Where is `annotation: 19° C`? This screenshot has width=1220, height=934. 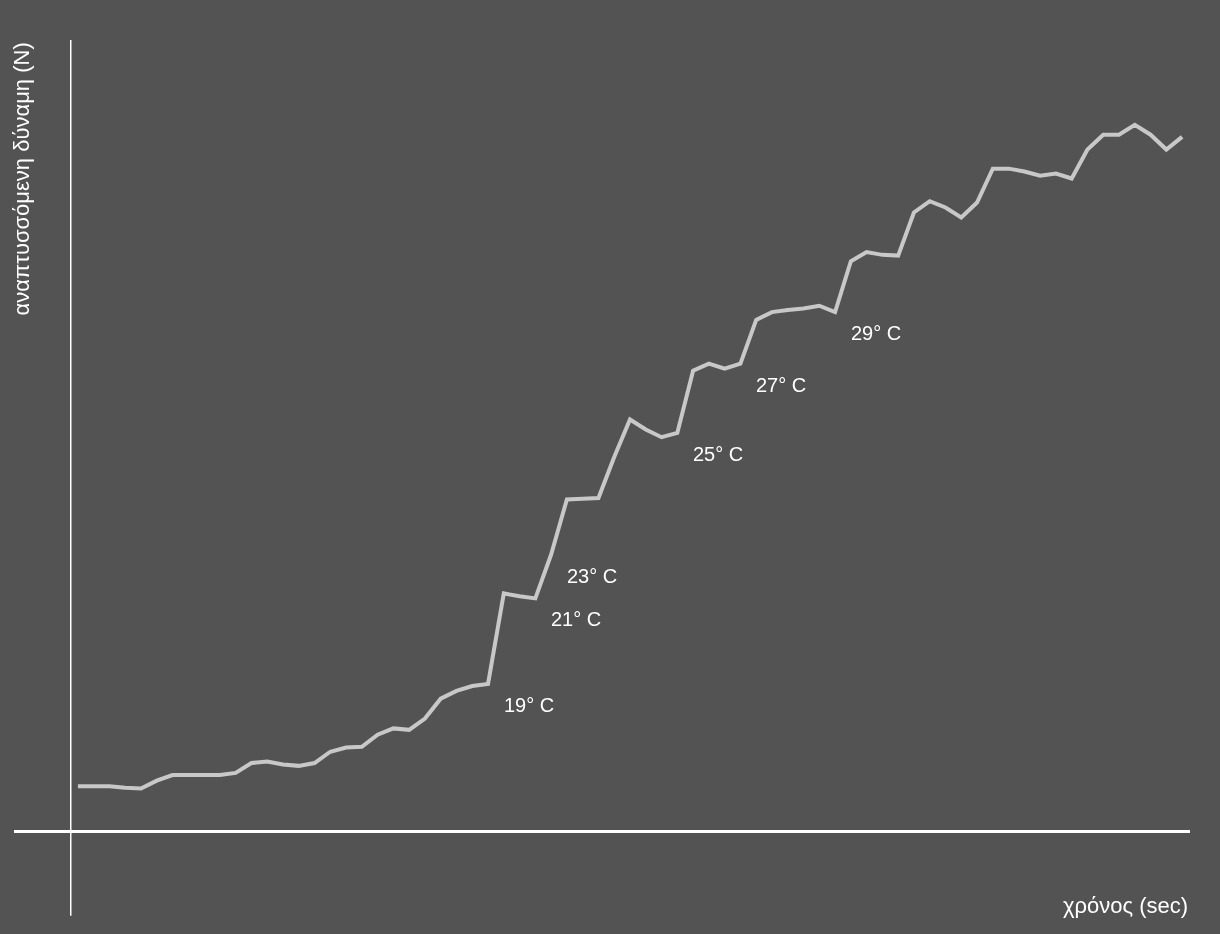 annotation: 19° C is located at coordinates (529, 705).